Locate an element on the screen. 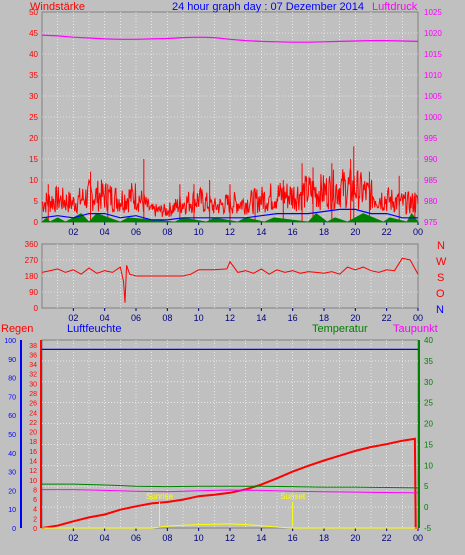  y-tick-label: 70 is located at coordinates (12, 397).